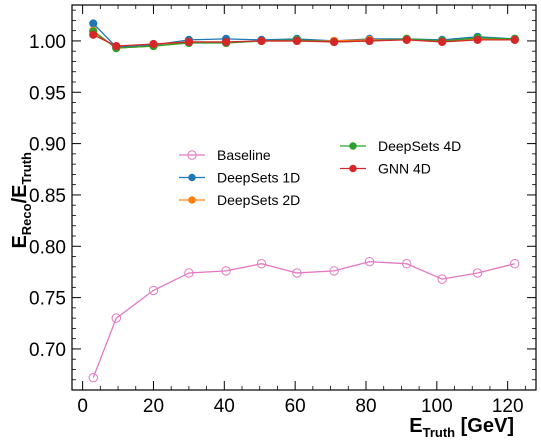 The height and width of the screenshot is (444, 541). Describe the element at coordinates (415, 426) in the screenshot. I see `x-axis-title-main: E` at that location.